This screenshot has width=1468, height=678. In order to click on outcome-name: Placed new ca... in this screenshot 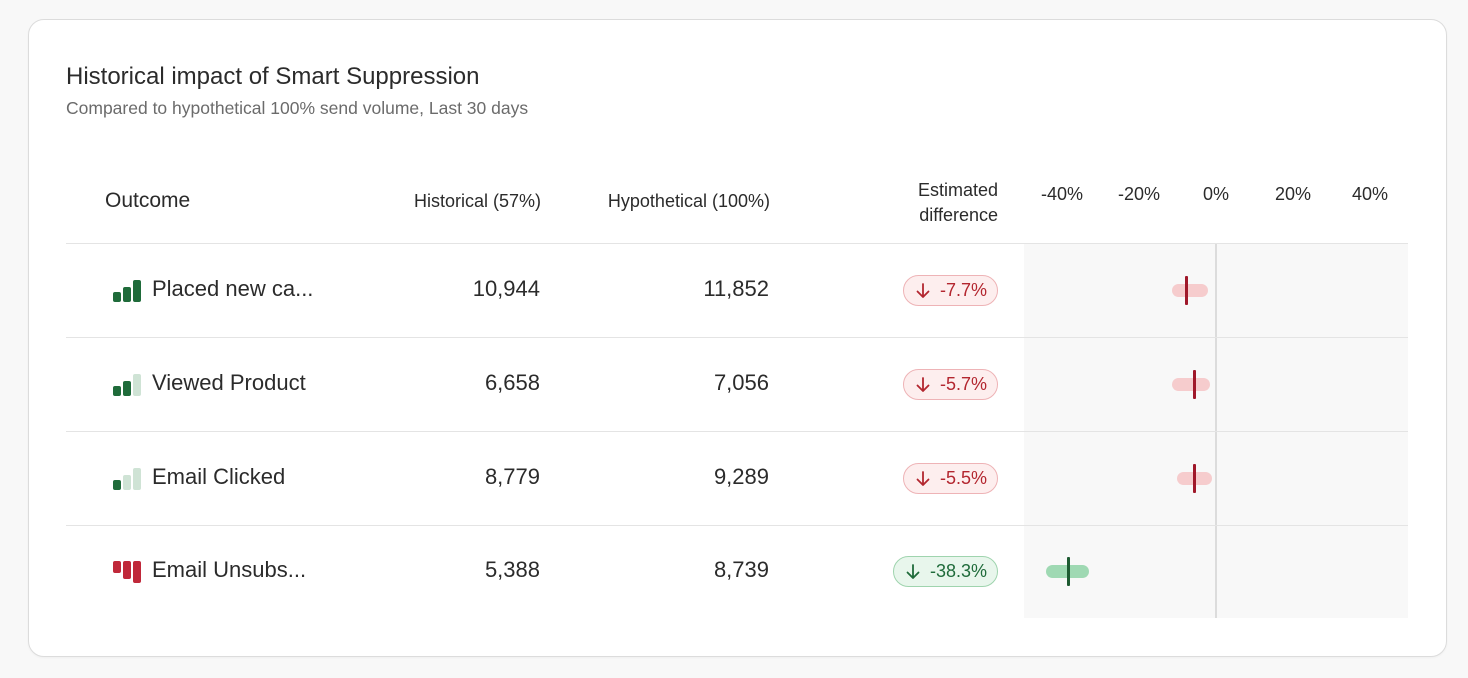, I will do `click(233, 288)`.